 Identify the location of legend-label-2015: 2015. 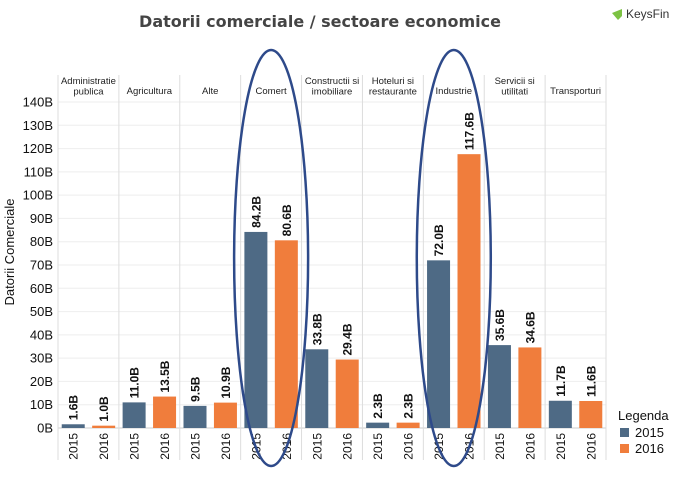
(649, 432).